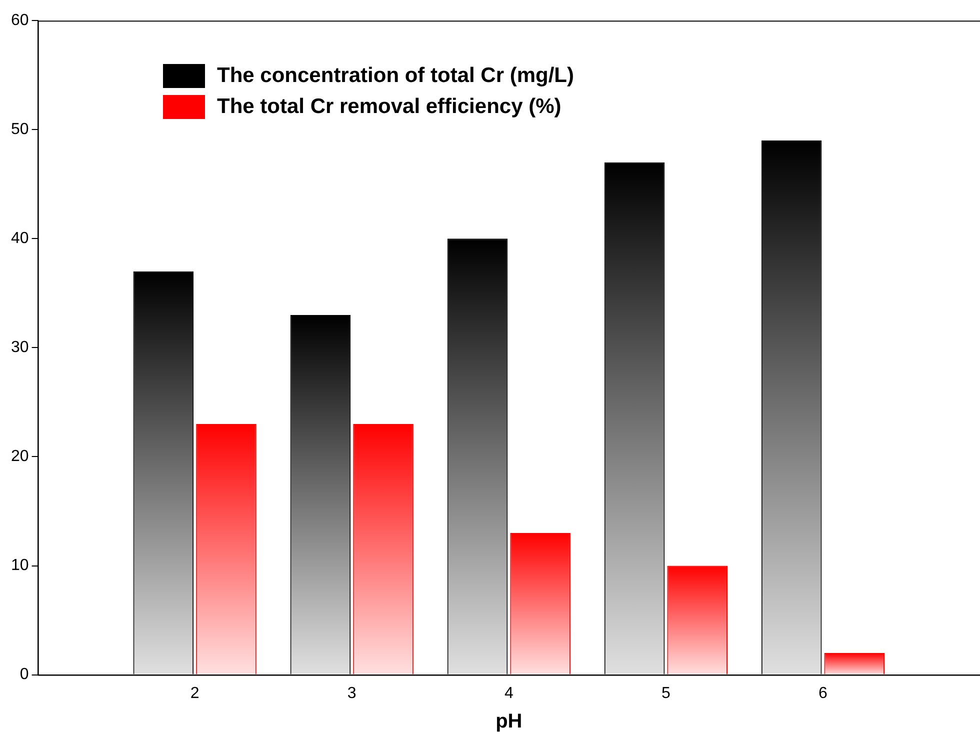 The width and height of the screenshot is (980, 738). Describe the element at coordinates (195, 693) in the screenshot. I see `x-tick-label: 2` at that location.